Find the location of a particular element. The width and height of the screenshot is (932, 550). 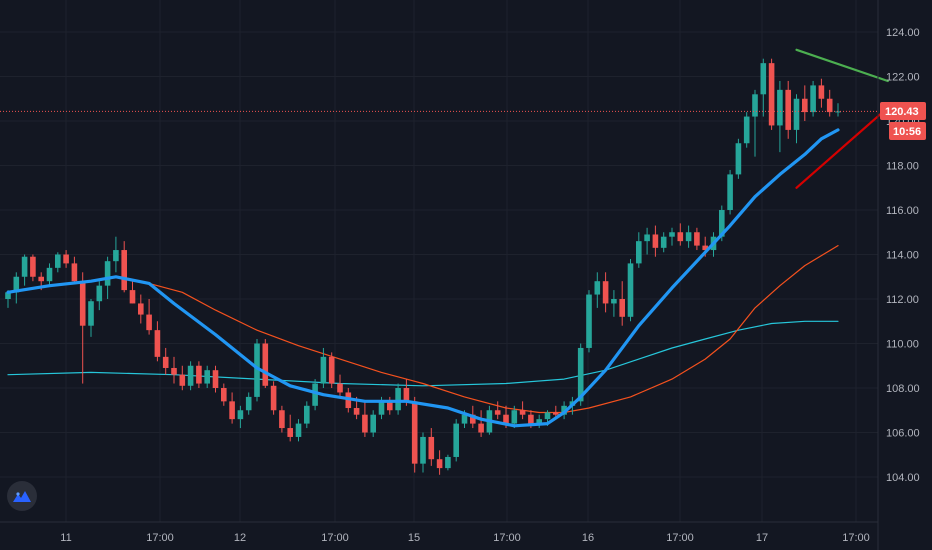

y-tick-label: 108.00 is located at coordinates (903, 389).